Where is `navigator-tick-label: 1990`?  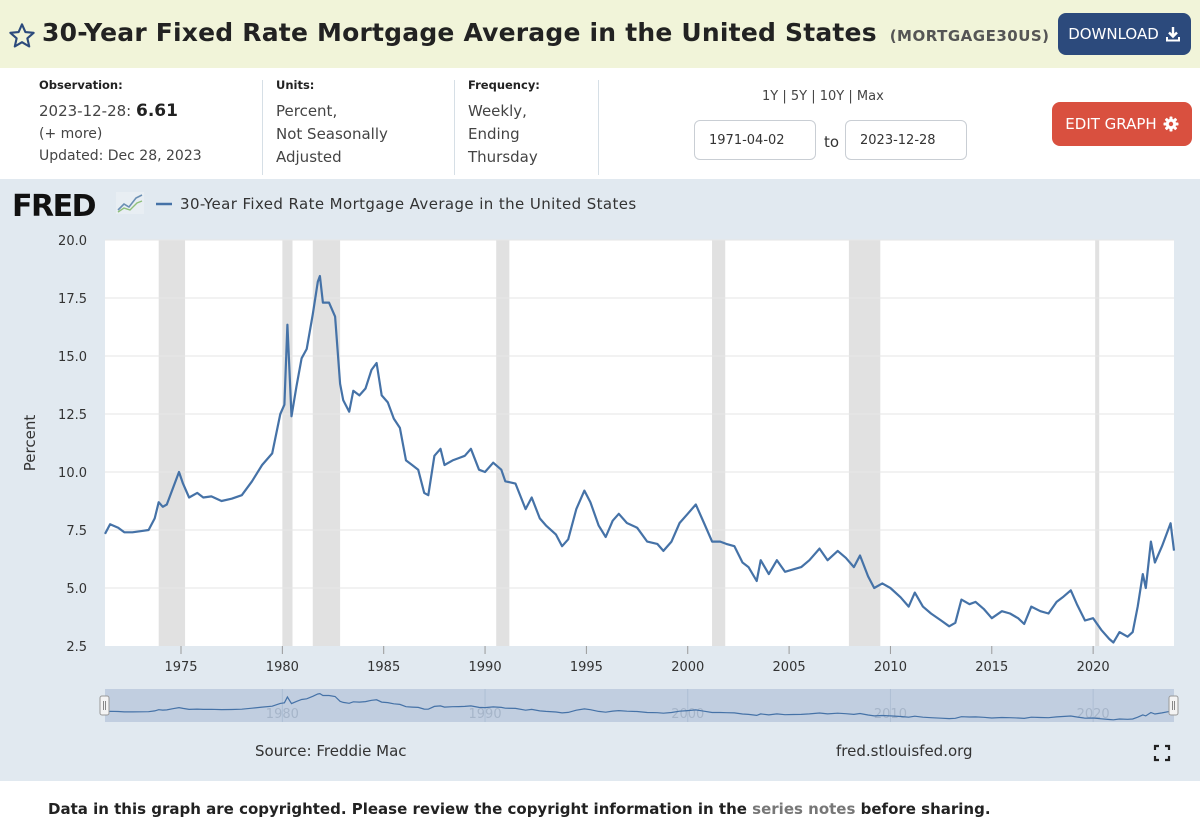
navigator-tick-label: 1990 is located at coordinates (485, 714).